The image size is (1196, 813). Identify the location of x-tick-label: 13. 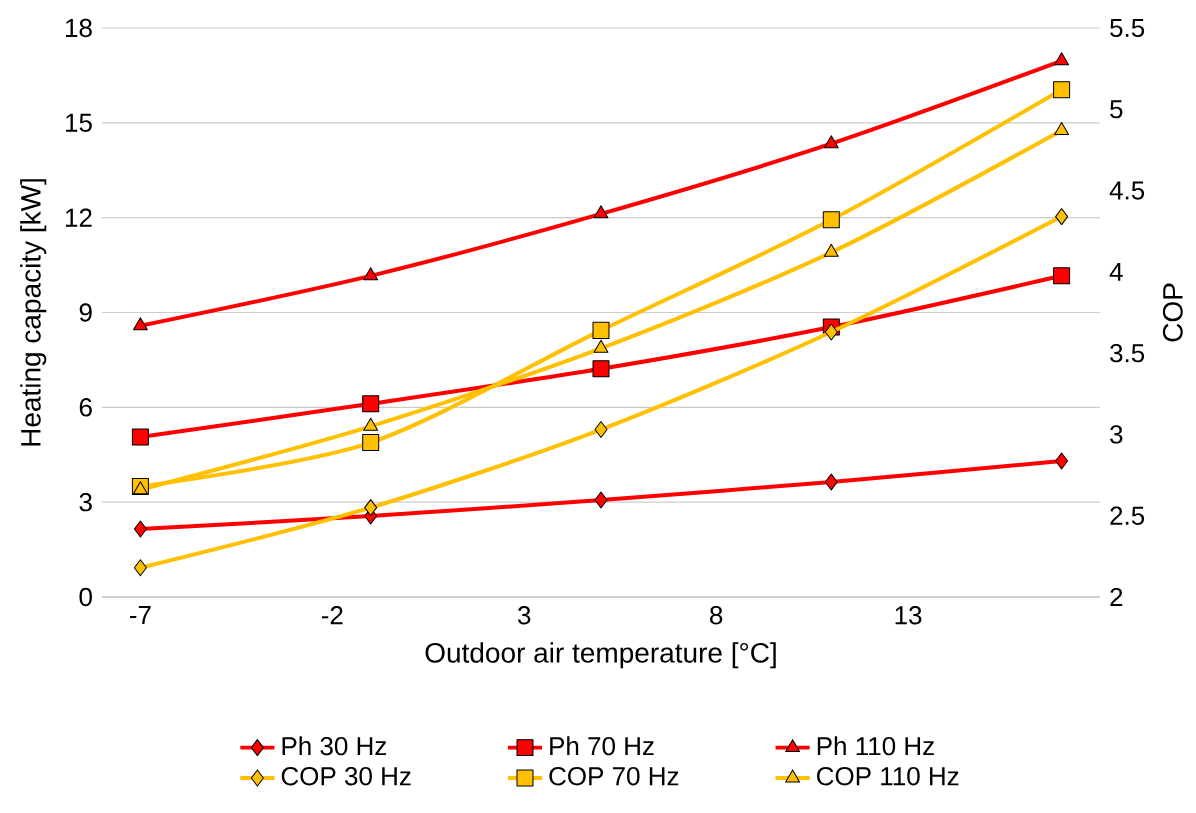
(908, 615).